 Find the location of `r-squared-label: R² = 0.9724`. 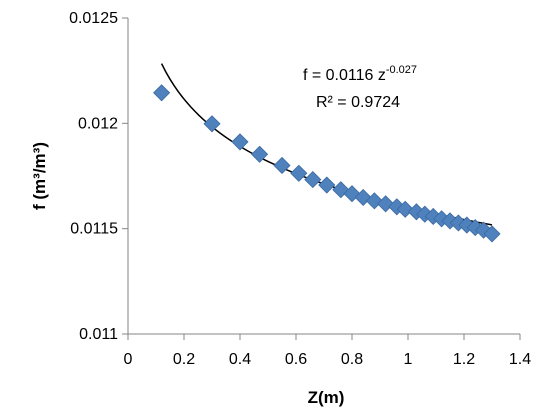

r-squared-label: R² = 0.9724 is located at coordinates (358, 102).